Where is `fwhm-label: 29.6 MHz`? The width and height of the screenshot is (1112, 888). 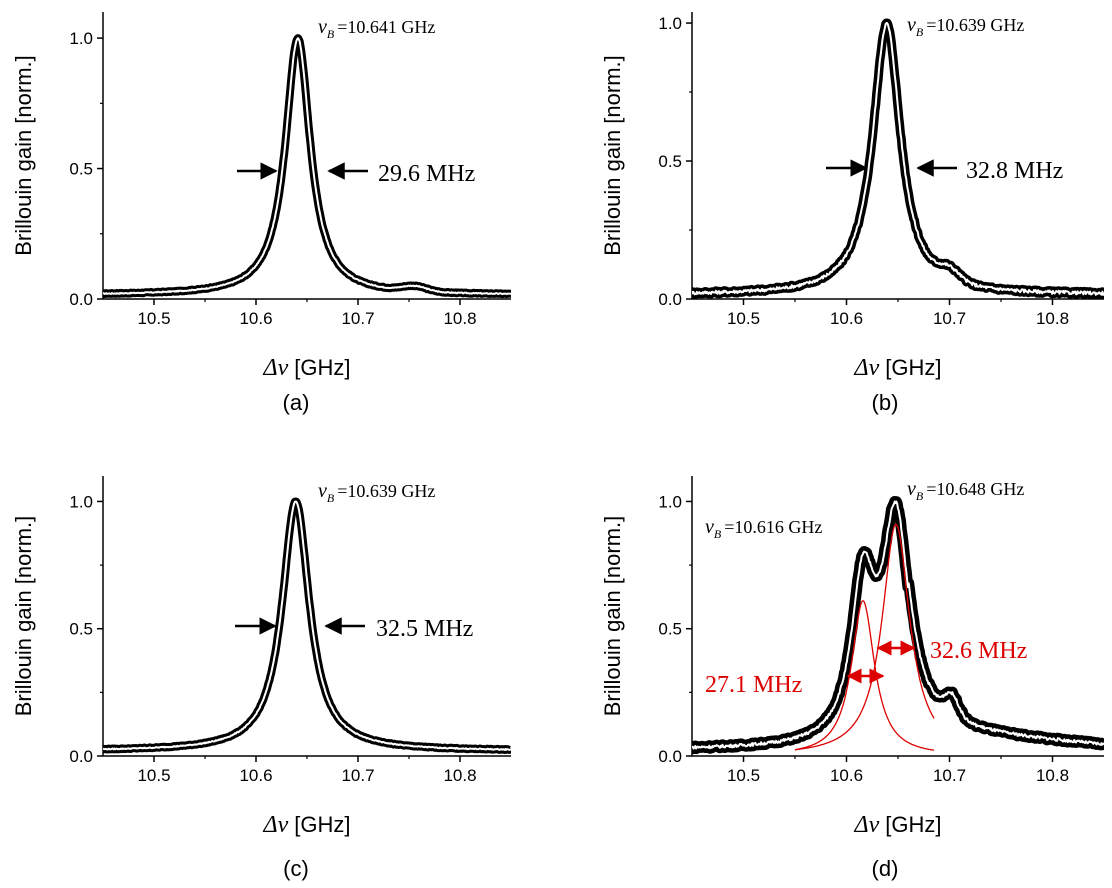 fwhm-label: 29.6 MHz is located at coordinates (426, 174).